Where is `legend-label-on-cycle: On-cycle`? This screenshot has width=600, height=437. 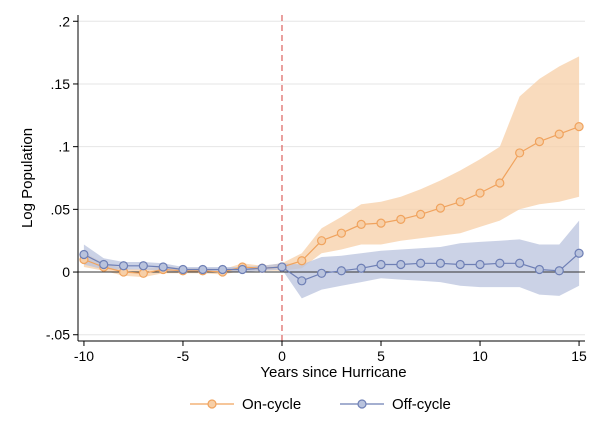 legend-label-on-cycle: On-cycle is located at coordinates (271, 404).